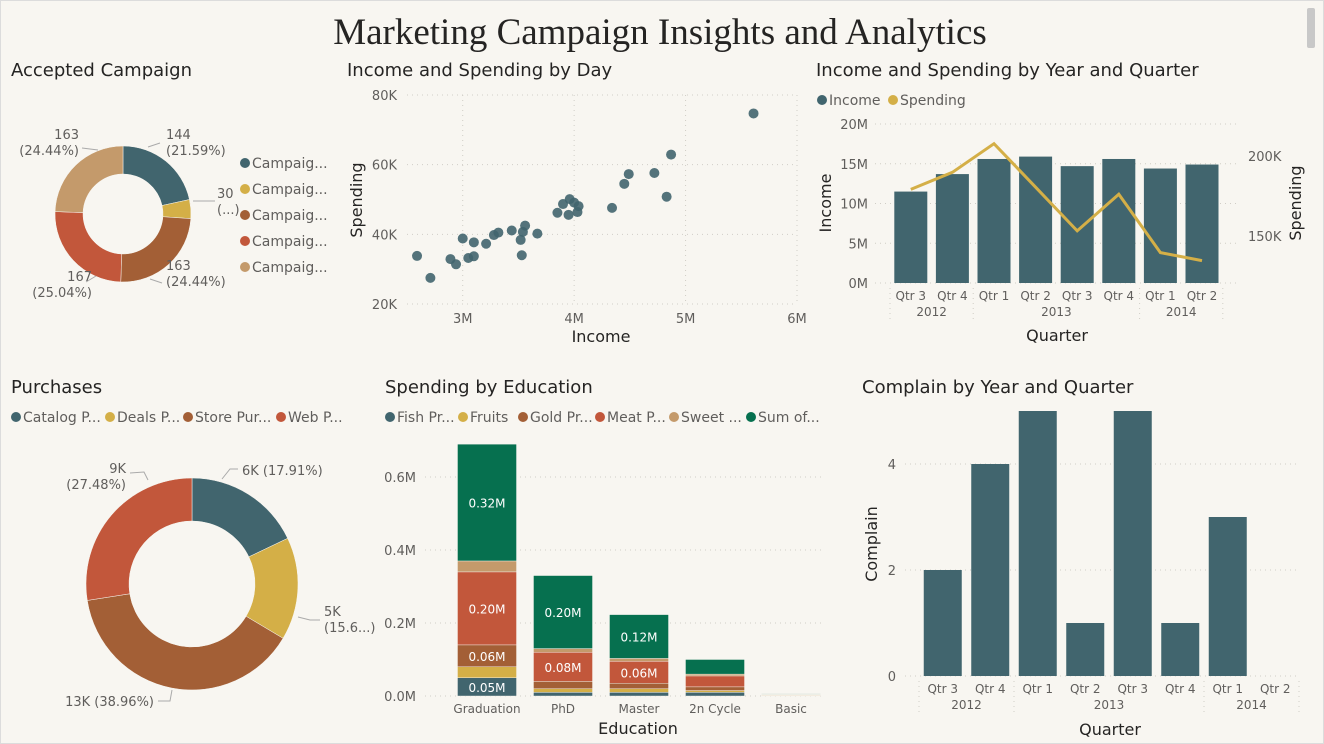  Describe the element at coordinates (825, 203) in the screenshot. I see `y-axis-title: Income` at that location.